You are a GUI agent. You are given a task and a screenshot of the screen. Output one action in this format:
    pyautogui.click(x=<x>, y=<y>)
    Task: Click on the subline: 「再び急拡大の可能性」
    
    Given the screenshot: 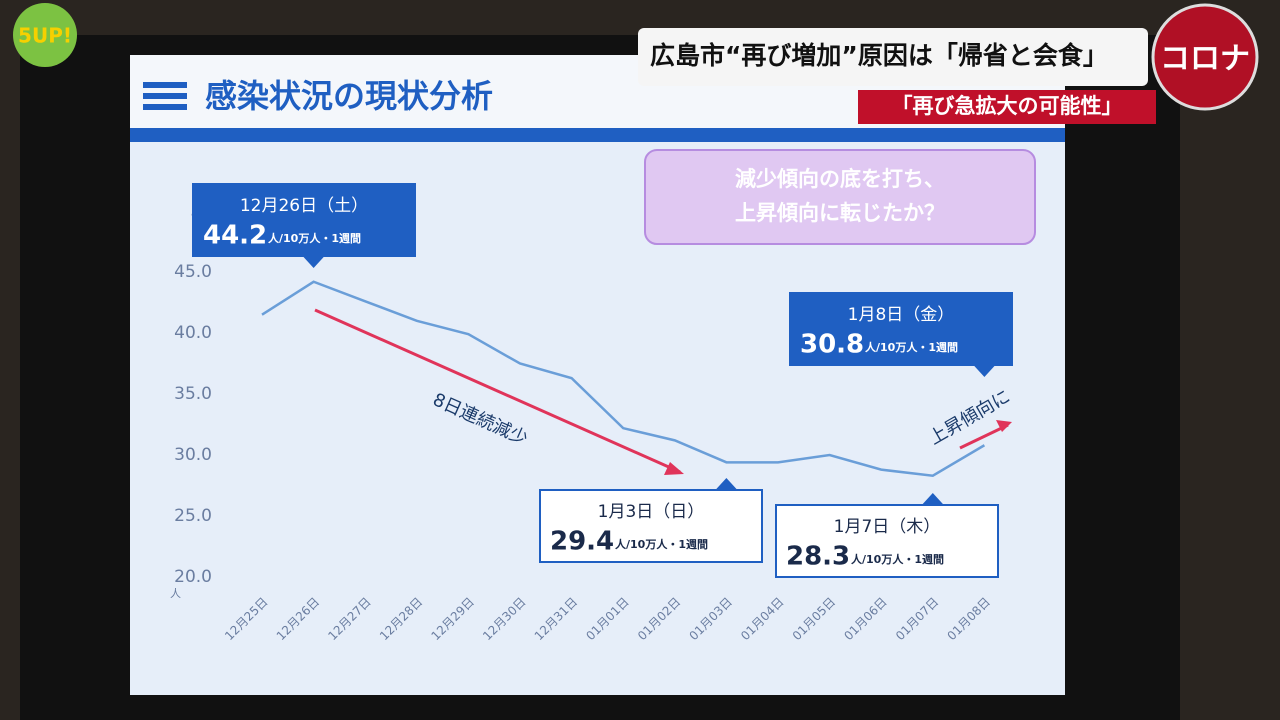 What is the action you would take?
    pyautogui.click(x=1007, y=106)
    